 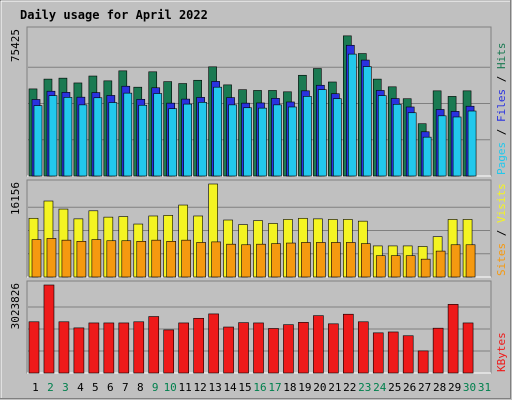 What do you see at coordinates (230, 387) in the screenshot?
I see `x-tick-14: 14` at bounding box center [230, 387].